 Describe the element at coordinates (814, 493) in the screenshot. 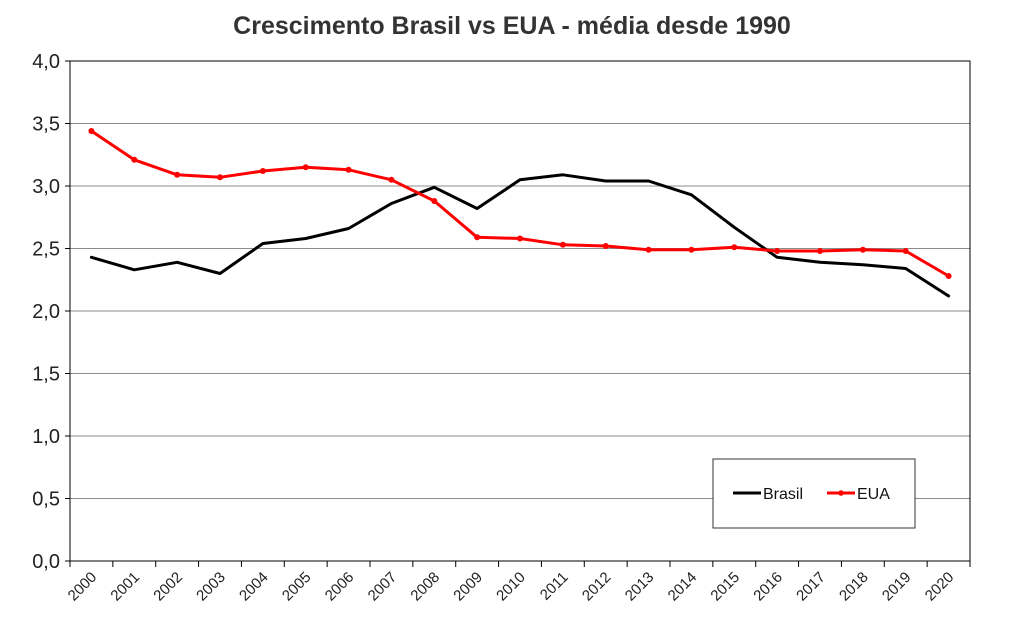

I see `legend: Brasil EUA` at that location.